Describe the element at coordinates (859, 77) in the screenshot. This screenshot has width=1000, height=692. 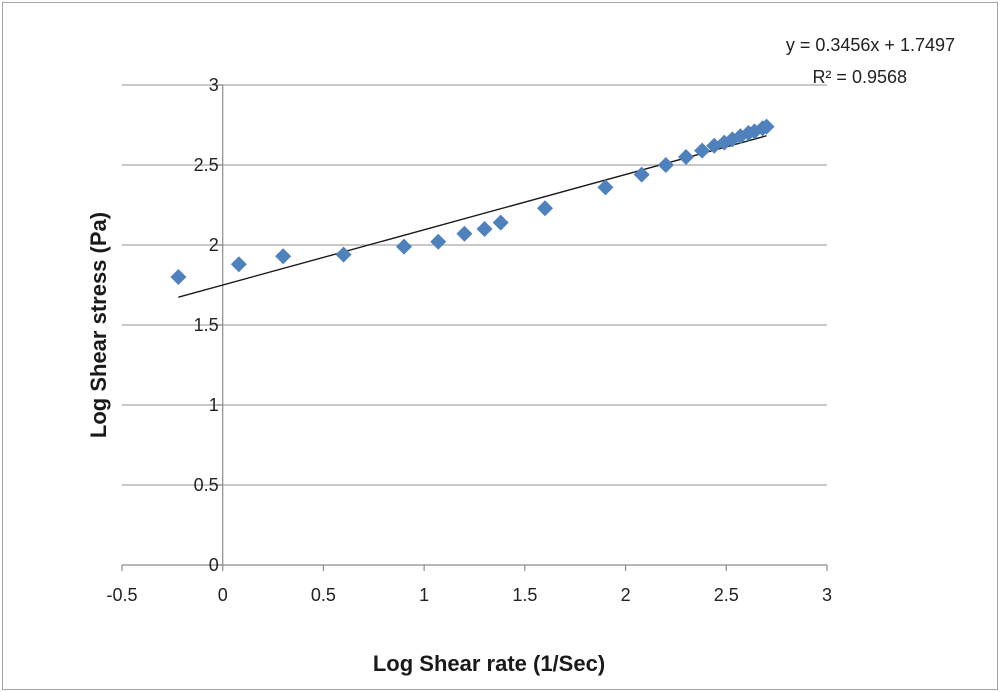
I see `trendline-r-squared: R² = 0.9568` at that location.